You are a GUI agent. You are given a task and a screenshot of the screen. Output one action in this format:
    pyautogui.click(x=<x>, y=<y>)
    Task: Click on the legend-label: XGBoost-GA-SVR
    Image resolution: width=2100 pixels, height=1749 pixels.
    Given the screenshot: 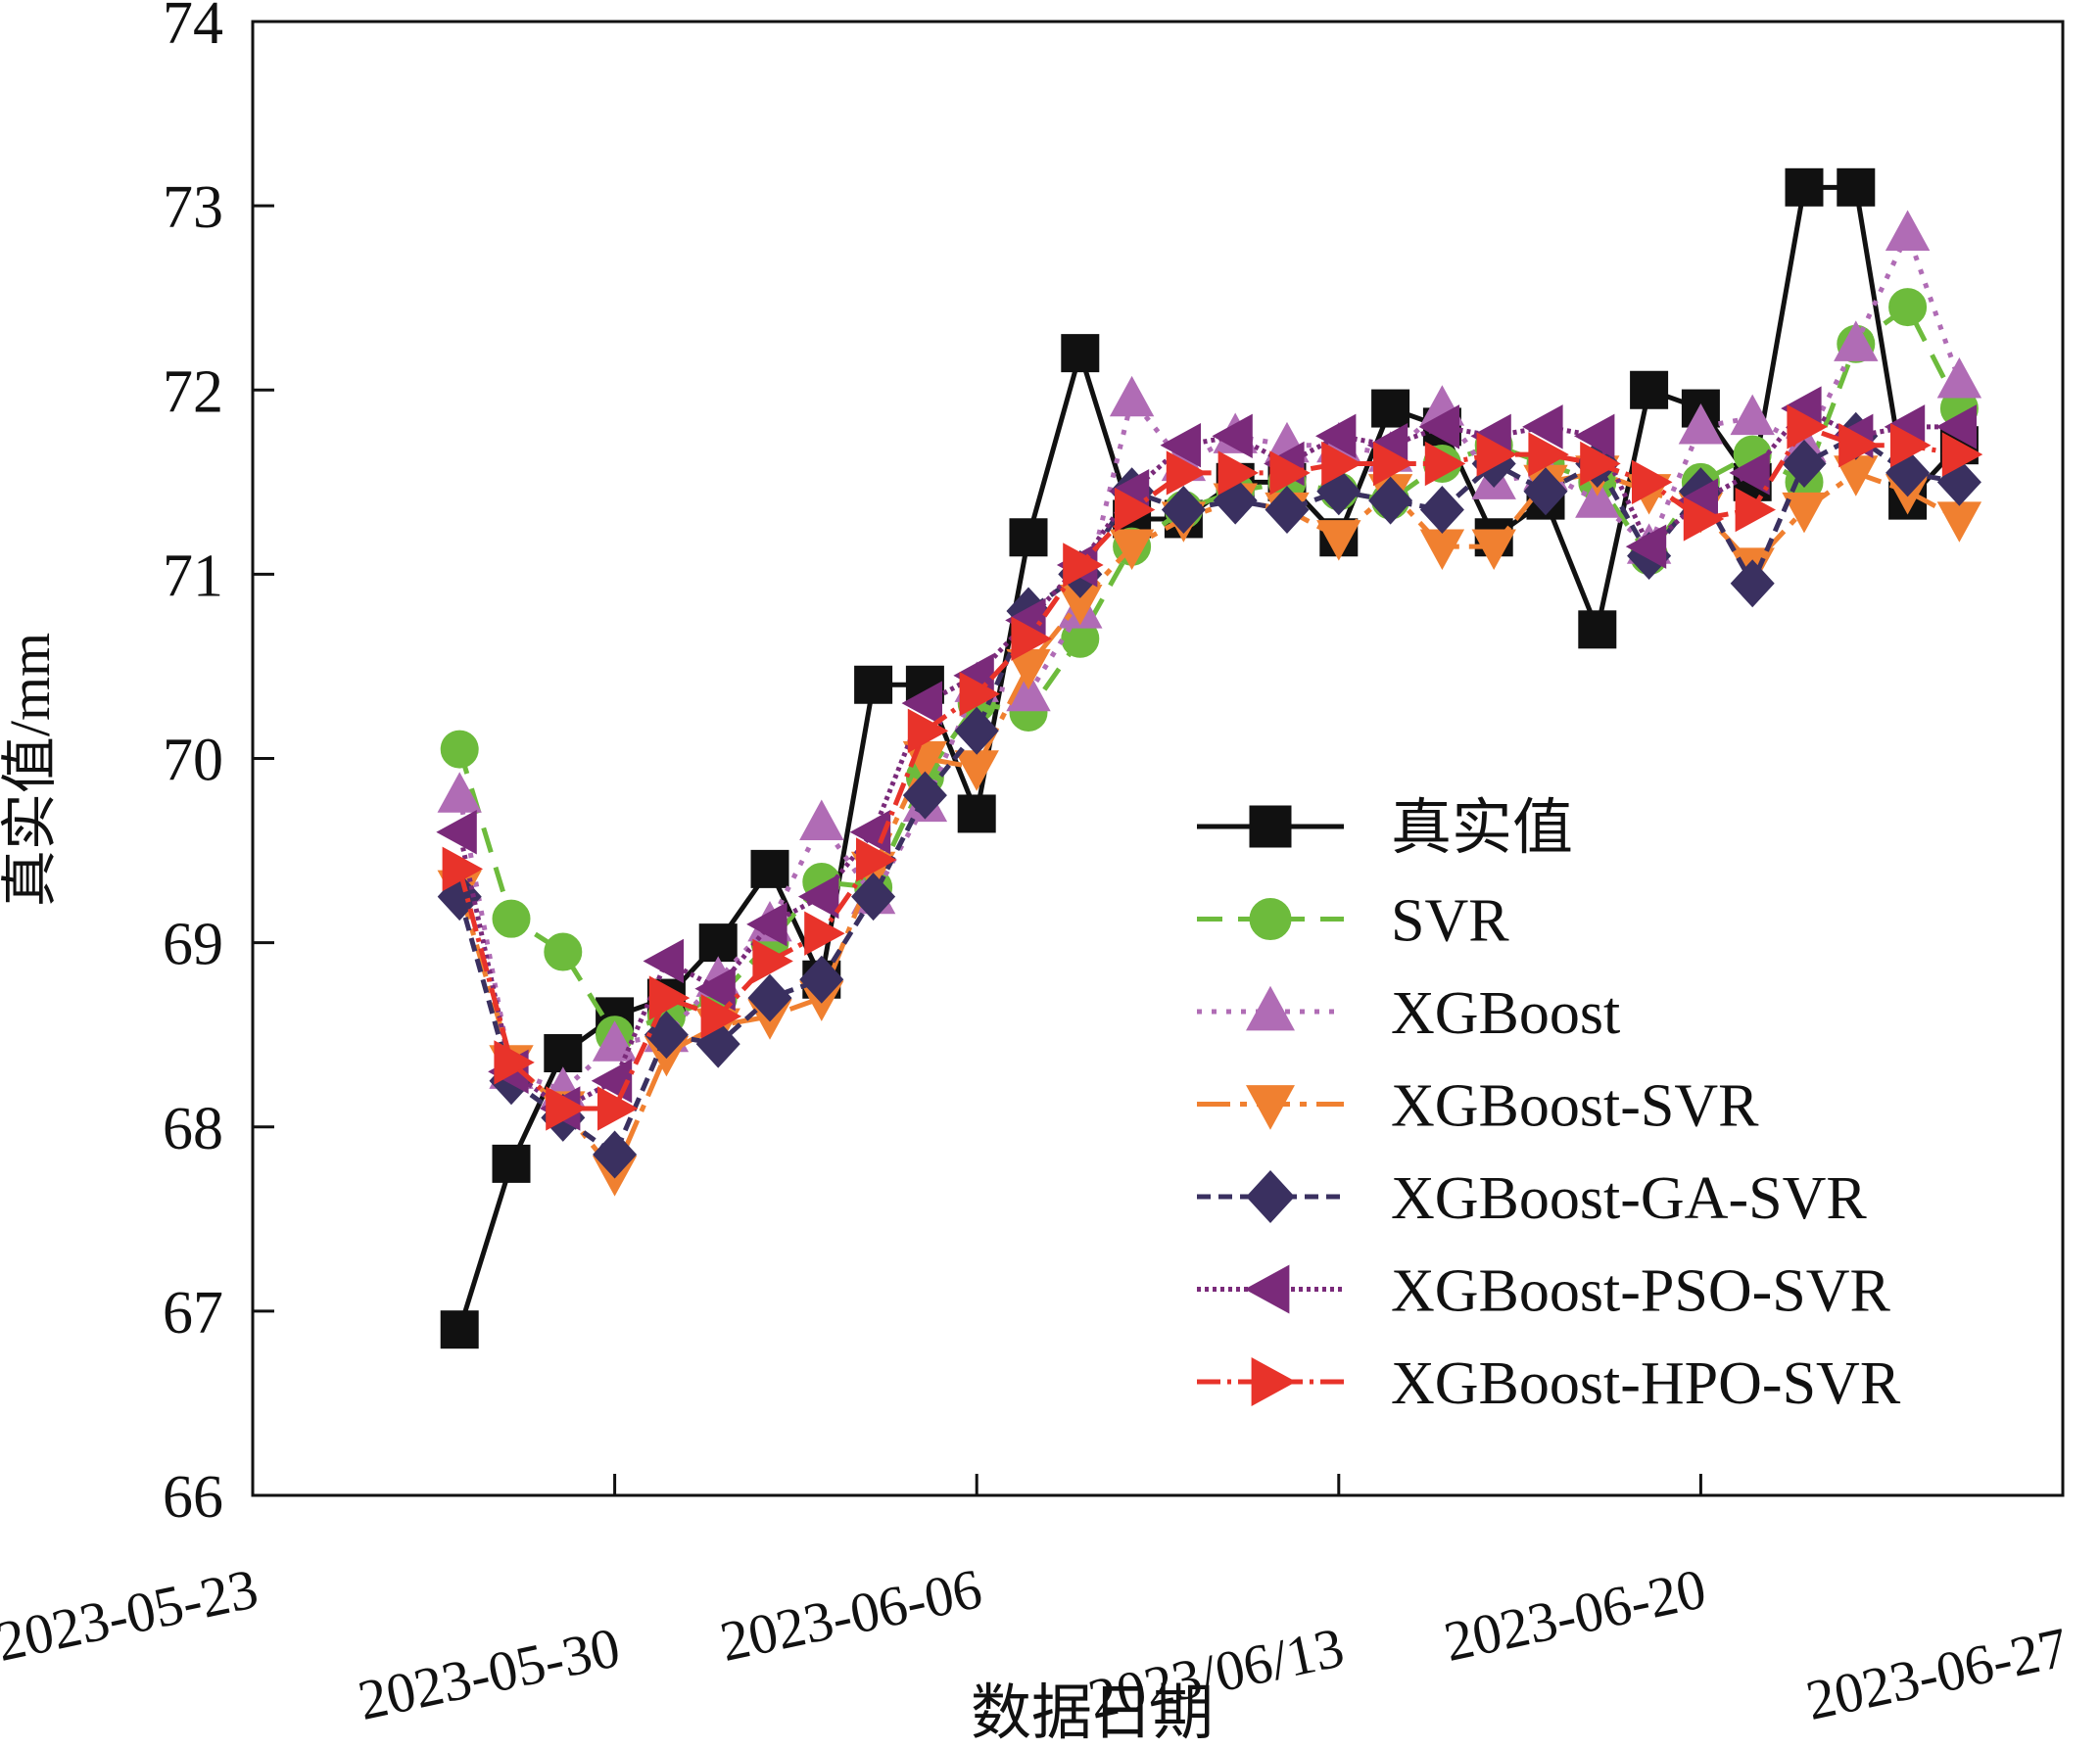 What is the action you would take?
    pyautogui.click(x=1629, y=1199)
    